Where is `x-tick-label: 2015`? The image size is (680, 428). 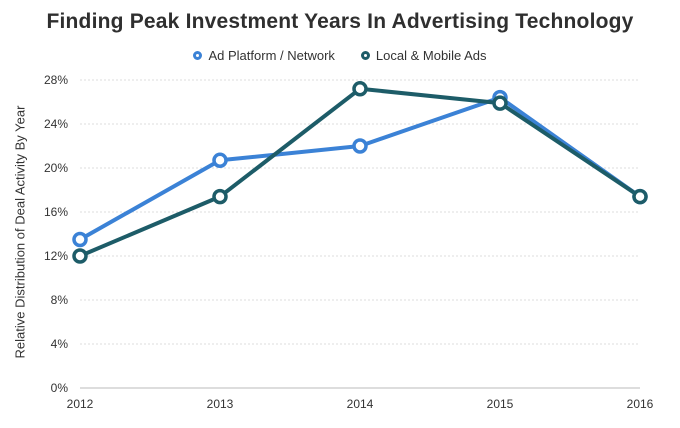 x-tick-label: 2015 is located at coordinates (500, 404).